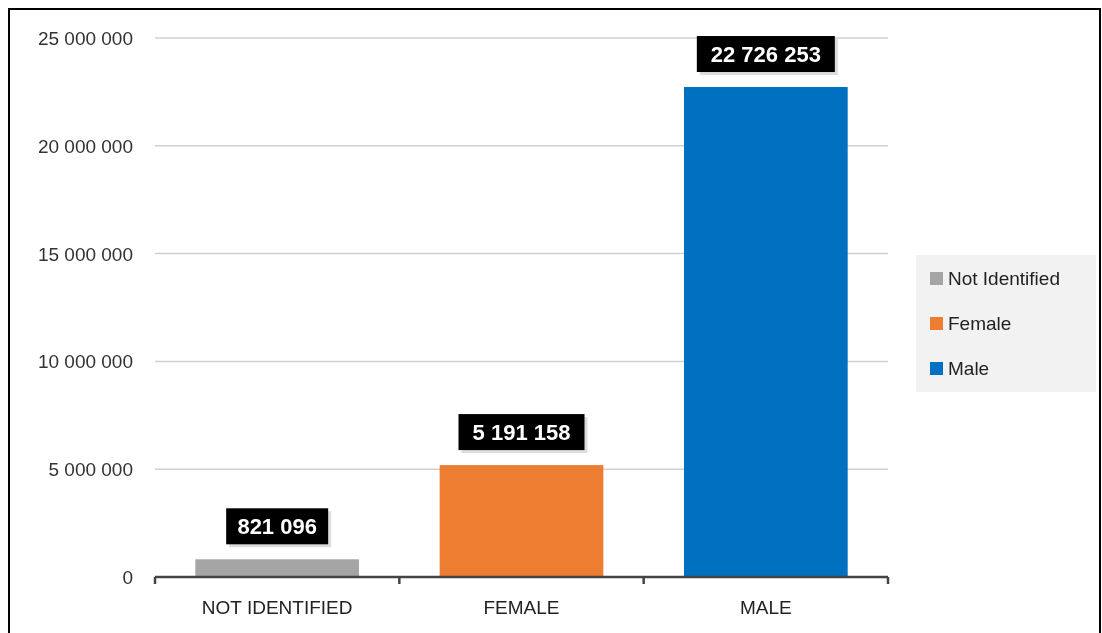 The image size is (1102, 633). I want to click on legend-label: Not Identified, so click(1004, 278).